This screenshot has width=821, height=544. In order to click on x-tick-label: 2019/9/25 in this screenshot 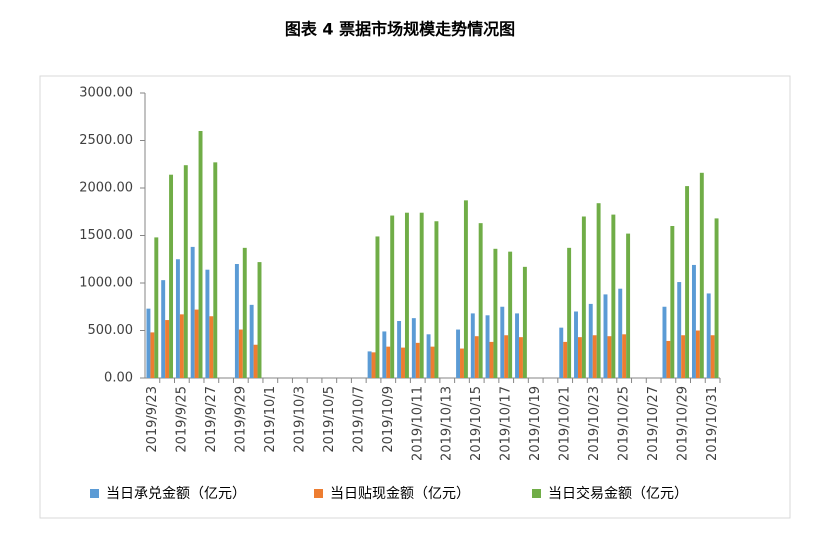, I will do `click(181, 419)`.